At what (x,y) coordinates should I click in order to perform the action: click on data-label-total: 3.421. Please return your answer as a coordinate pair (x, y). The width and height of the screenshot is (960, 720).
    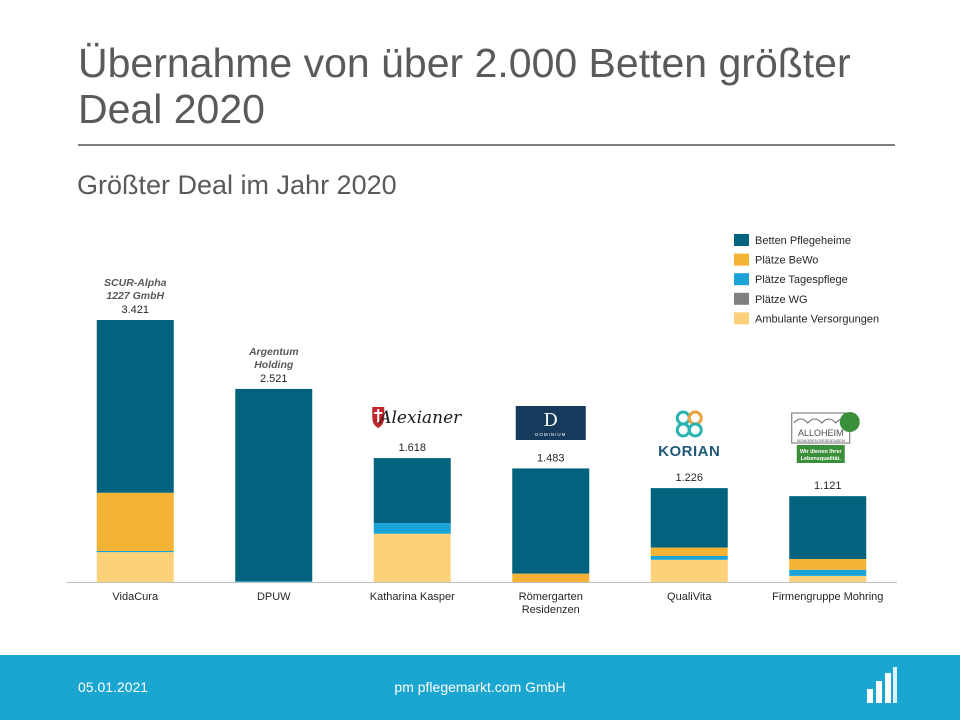
    Looking at the image, I should click on (135, 310).